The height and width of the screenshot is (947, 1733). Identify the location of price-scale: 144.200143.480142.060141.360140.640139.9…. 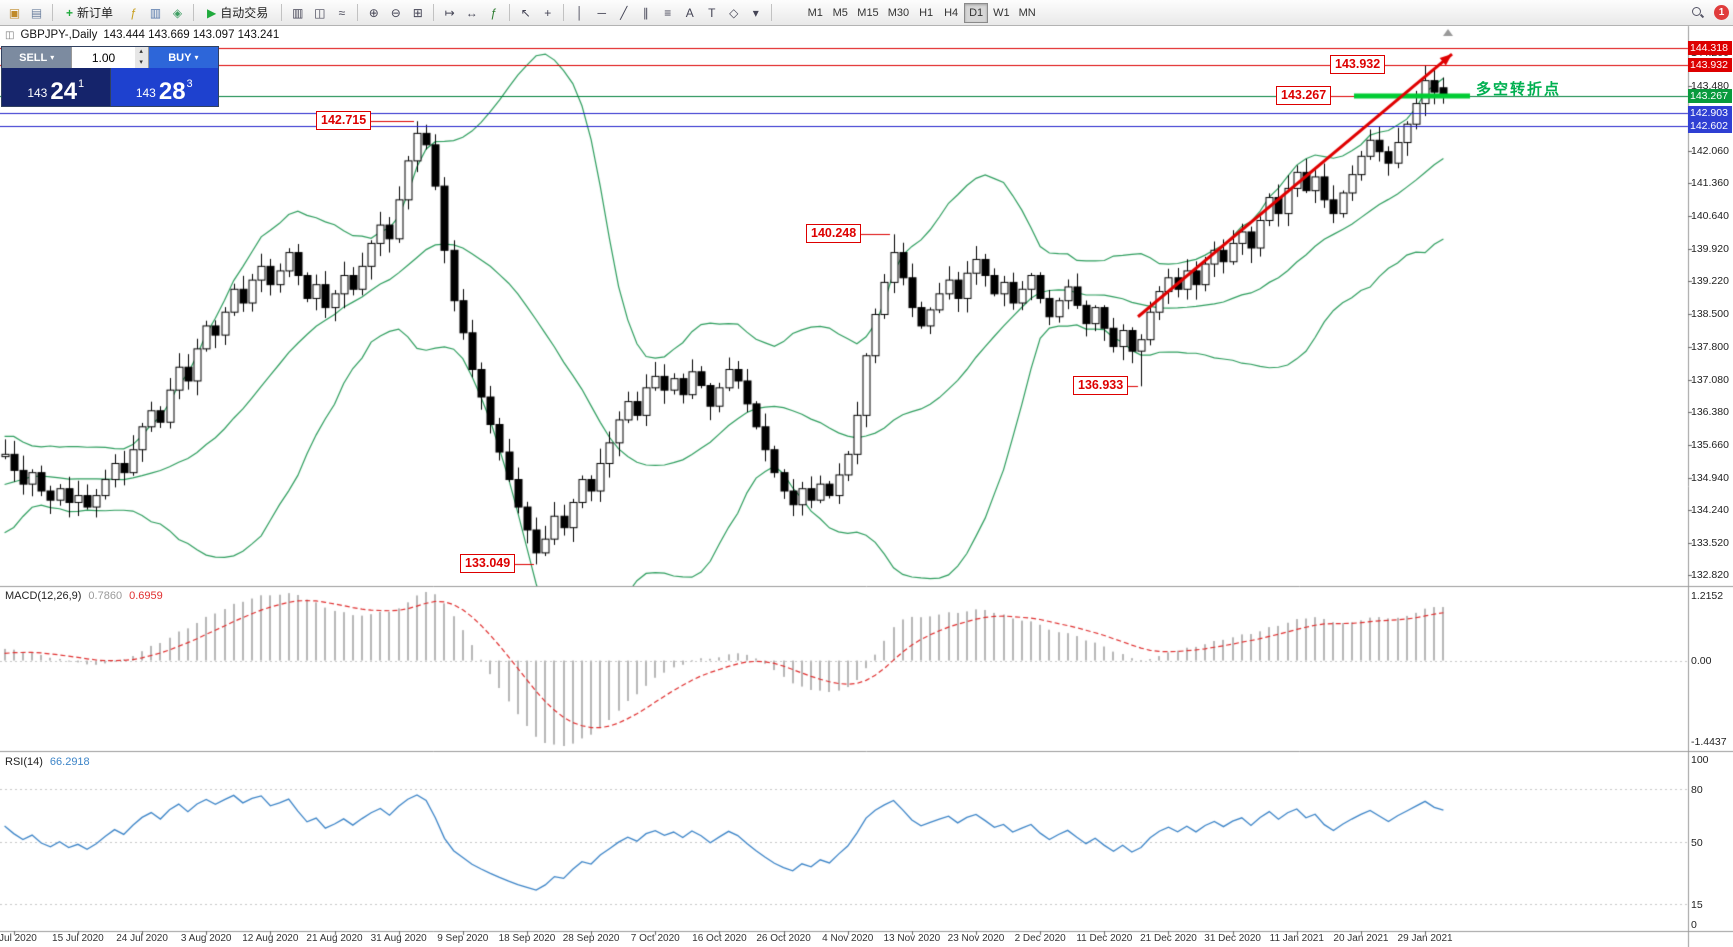
(1710, 473).